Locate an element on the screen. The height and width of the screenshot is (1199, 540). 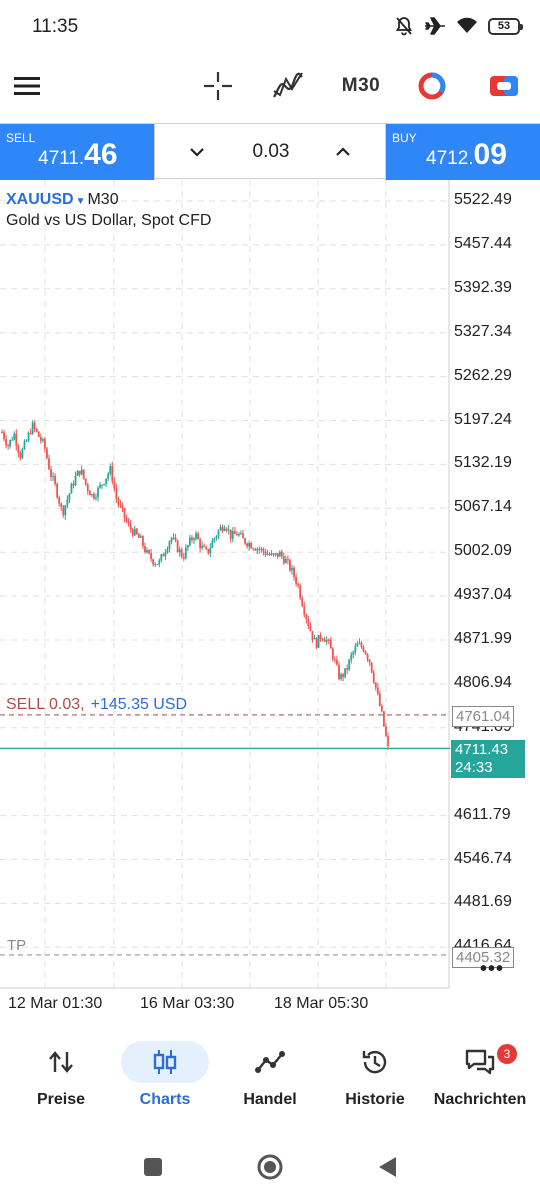
nav-handel: Handel is located at coordinates (270, 1077).